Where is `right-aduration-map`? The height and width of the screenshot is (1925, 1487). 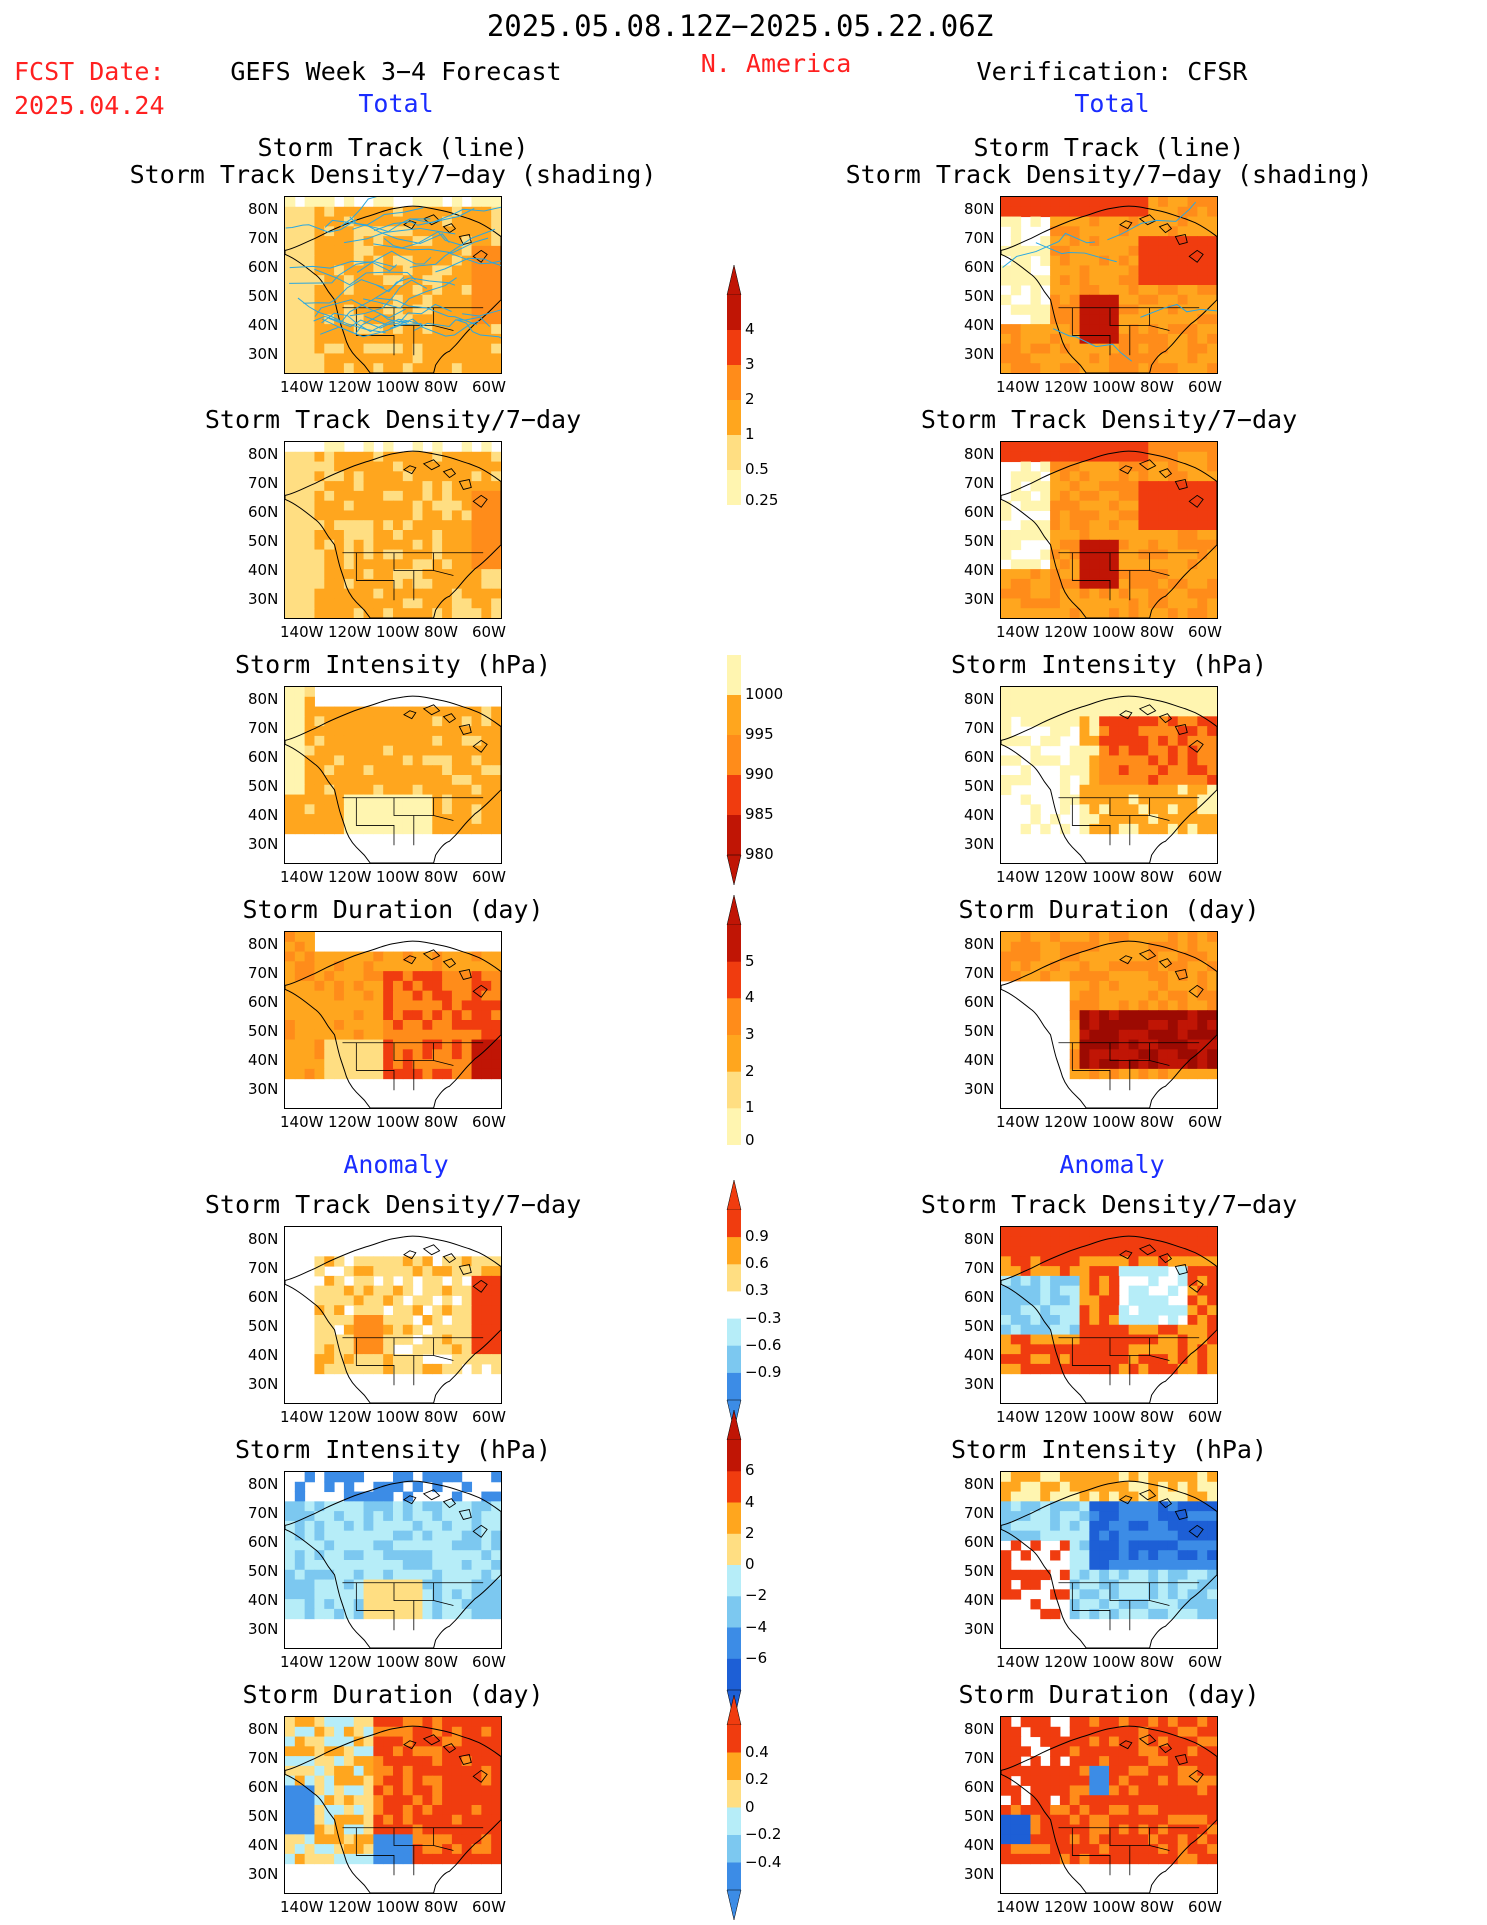
right-aduration-map is located at coordinates (1109, 1805).